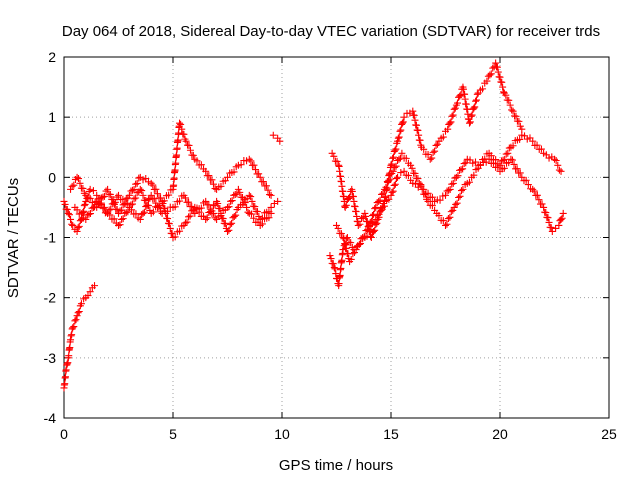 This screenshot has height=480, width=640. I want to click on y-tick-label: 1, so click(52, 117).